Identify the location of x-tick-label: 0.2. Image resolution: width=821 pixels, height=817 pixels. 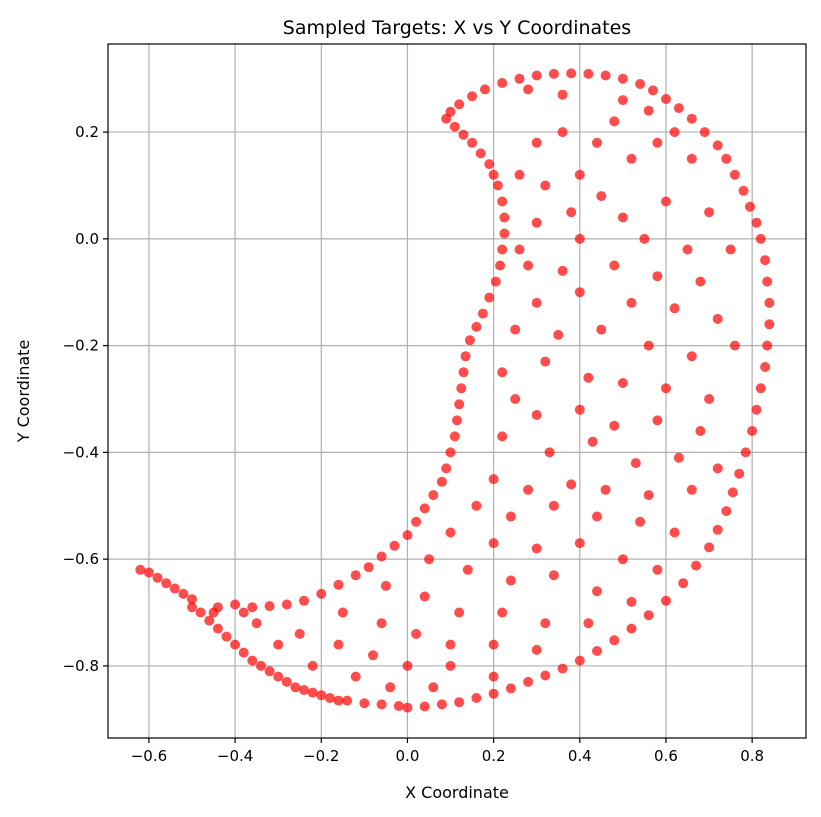
(494, 756).